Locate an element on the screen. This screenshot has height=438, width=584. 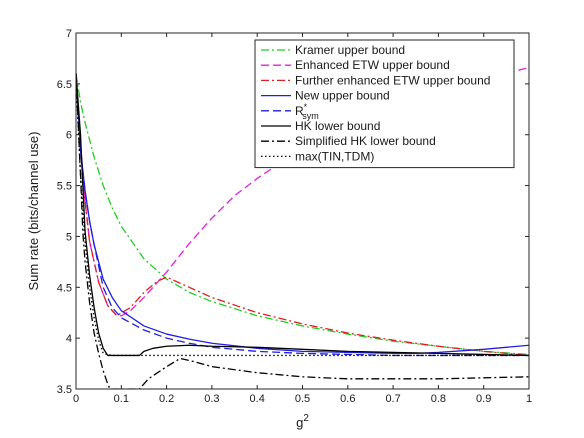
legend-label-superscript: * is located at coordinates (306, 107).